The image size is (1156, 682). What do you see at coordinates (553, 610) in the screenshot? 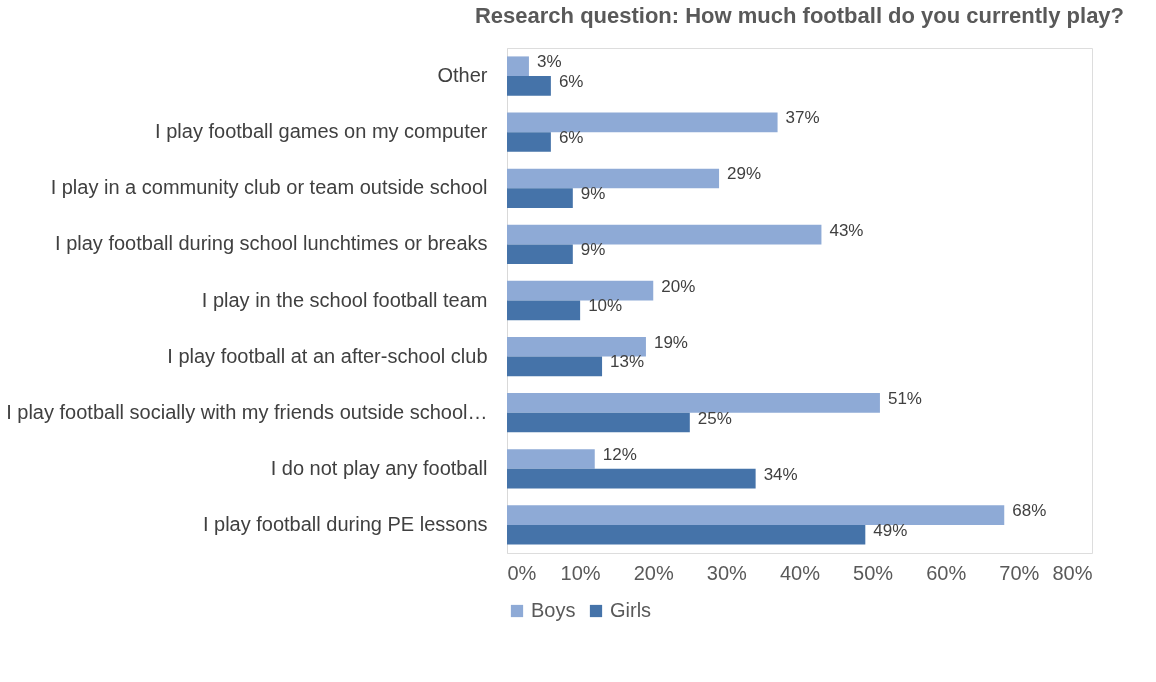
I see `legend-label: Boys` at bounding box center [553, 610].